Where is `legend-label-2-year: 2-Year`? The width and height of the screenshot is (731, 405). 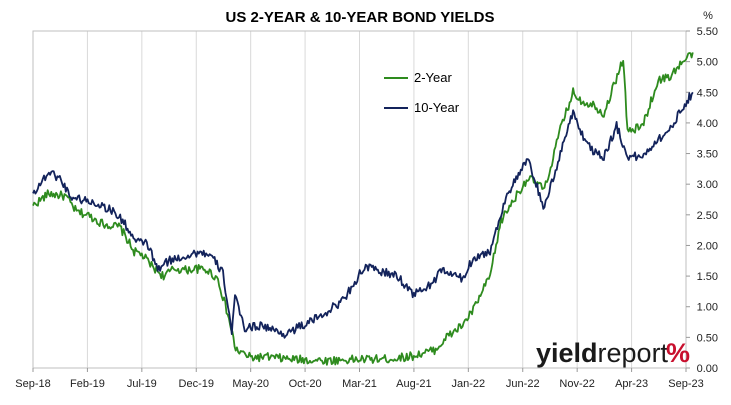
legend-label-2-year: 2-Year is located at coordinates (433, 77).